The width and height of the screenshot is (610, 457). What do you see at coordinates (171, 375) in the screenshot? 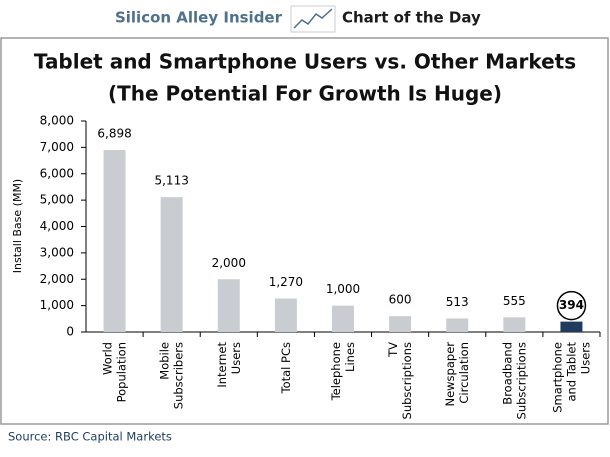
I see `x-tick-label: MobileSubscribers` at bounding box center [171, 375].